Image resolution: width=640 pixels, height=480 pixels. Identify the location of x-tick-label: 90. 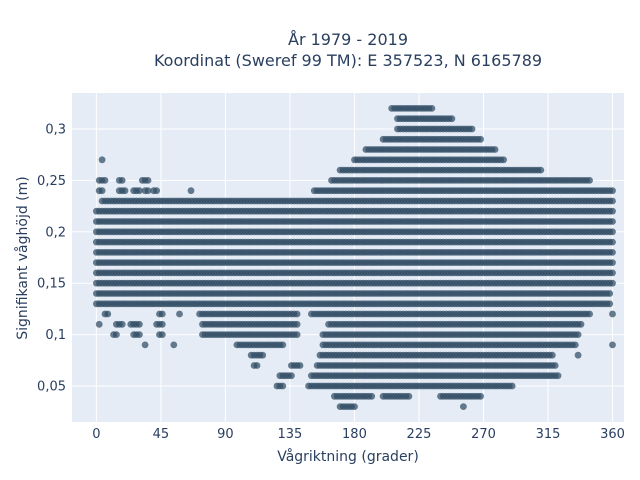
(225, 434).